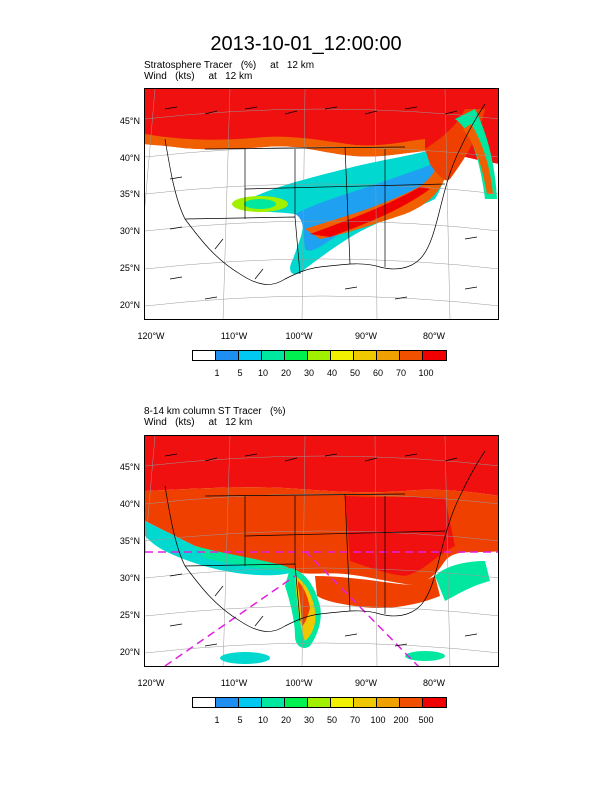 The height and width of the screenshot is (792, 612). I want to click on panel1-lon-label: 120°W, so click(151, 336).